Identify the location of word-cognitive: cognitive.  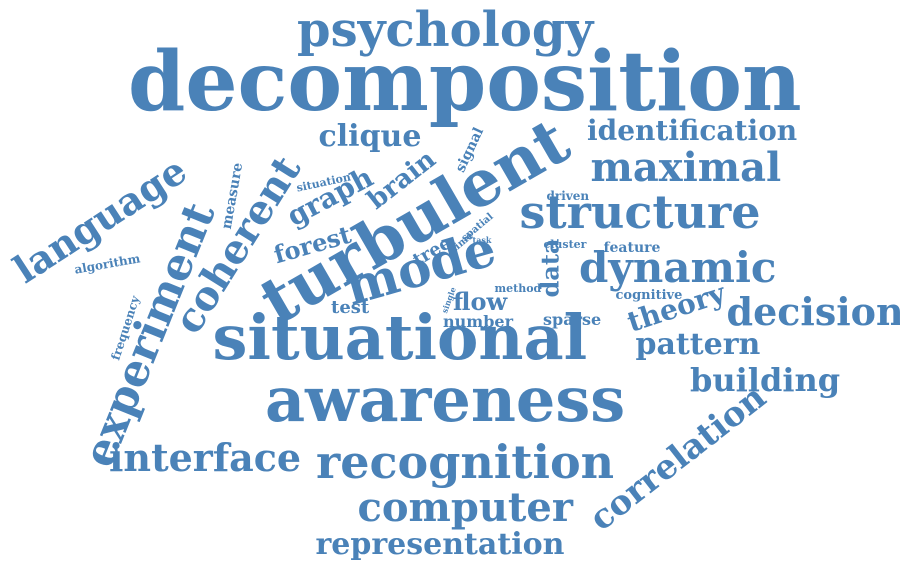
(649, 295).